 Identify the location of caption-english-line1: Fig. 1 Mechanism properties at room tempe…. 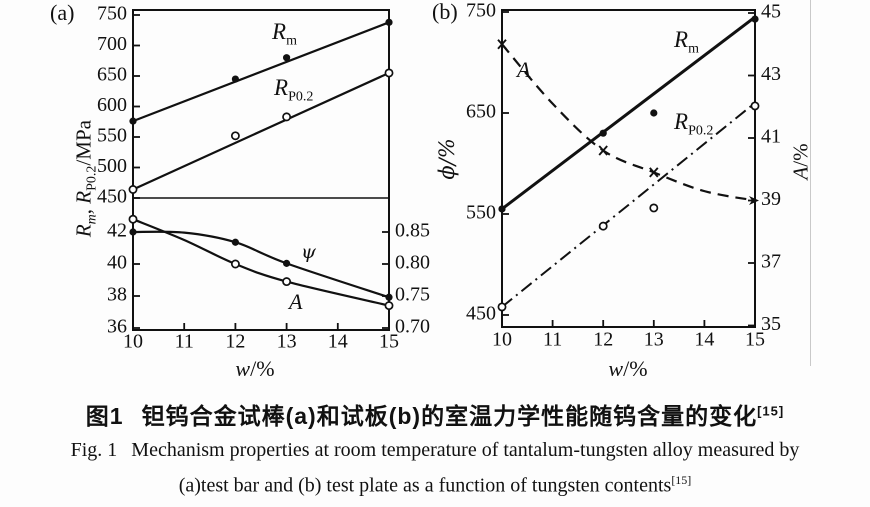
(435, 450).